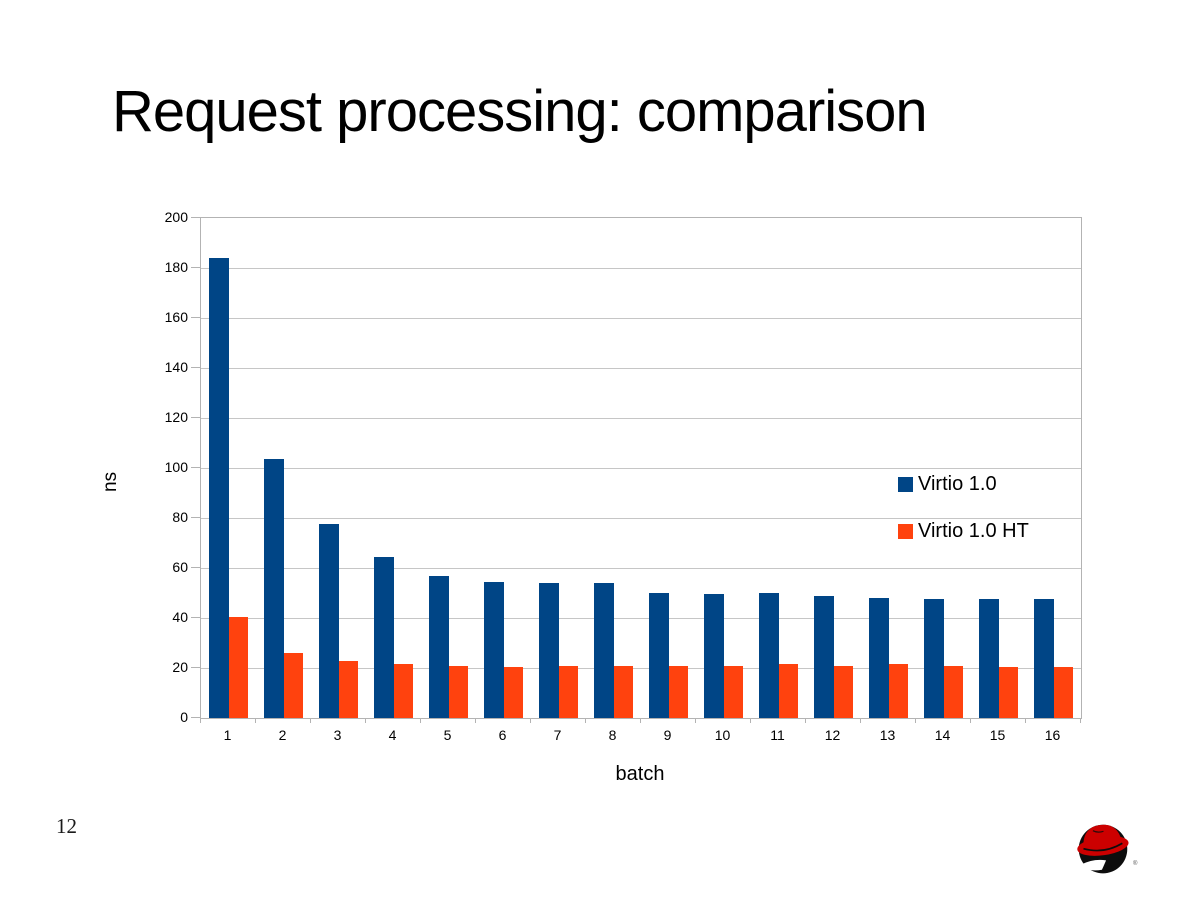 The width and height of the screenshot is (1200, 900). What do you see at coordinates (180, 667) in the screenshot?
I see `y-tick-label-20: 20` at bounding box center [180, 667].